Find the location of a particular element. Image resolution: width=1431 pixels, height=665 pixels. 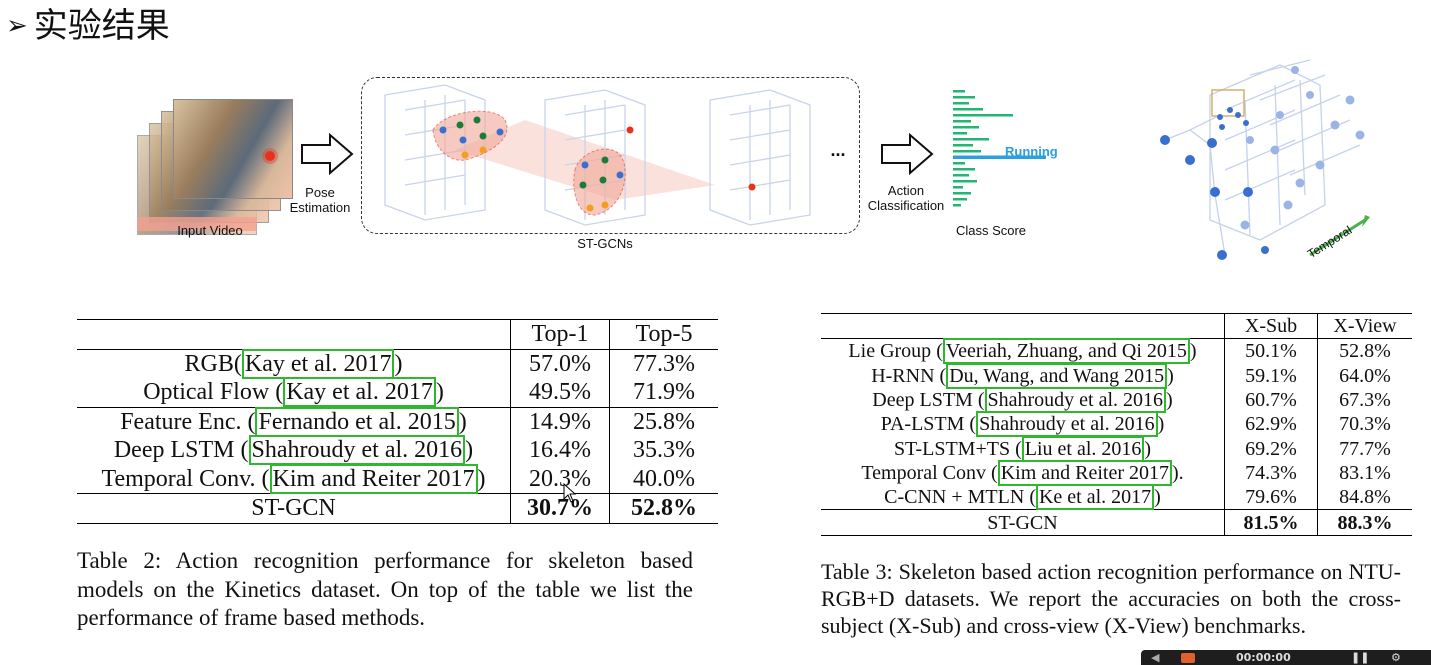

stgcn-dashed-box is located at coordinates (610, 155).